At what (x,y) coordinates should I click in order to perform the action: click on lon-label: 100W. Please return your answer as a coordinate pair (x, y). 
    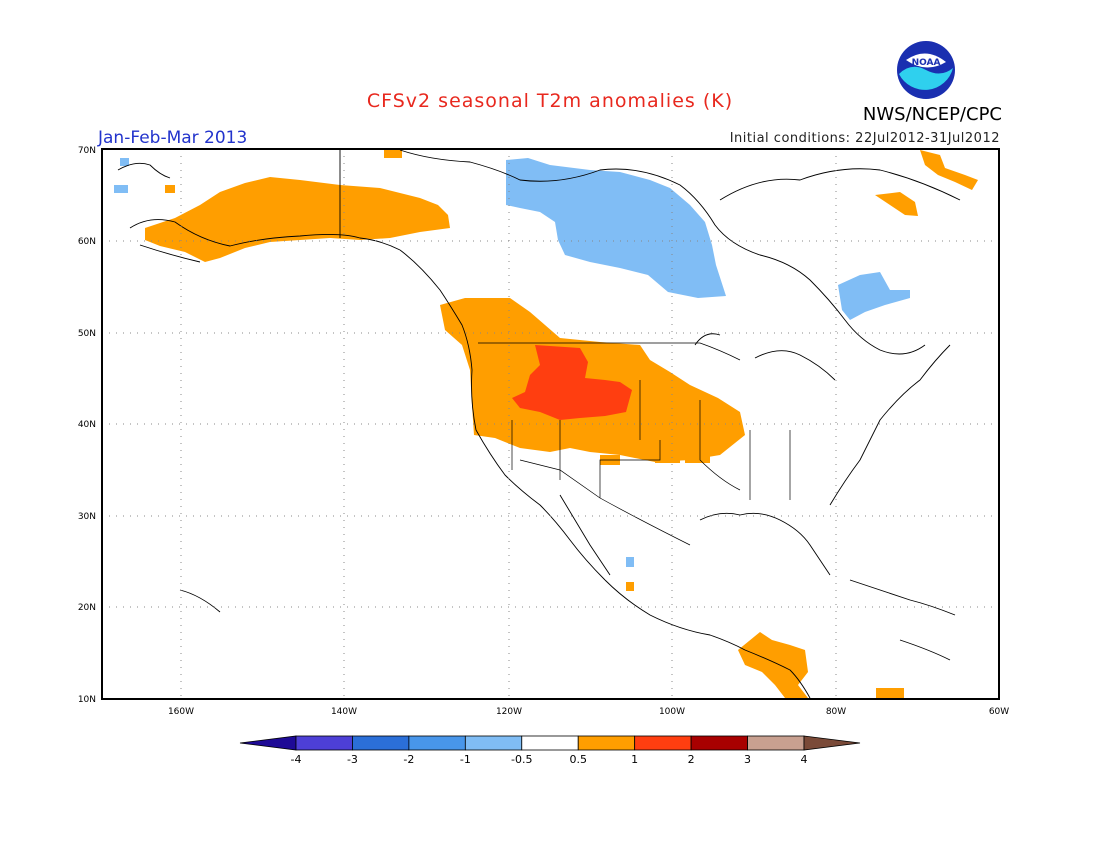
    Looking at the image, I should click on (672, 712).